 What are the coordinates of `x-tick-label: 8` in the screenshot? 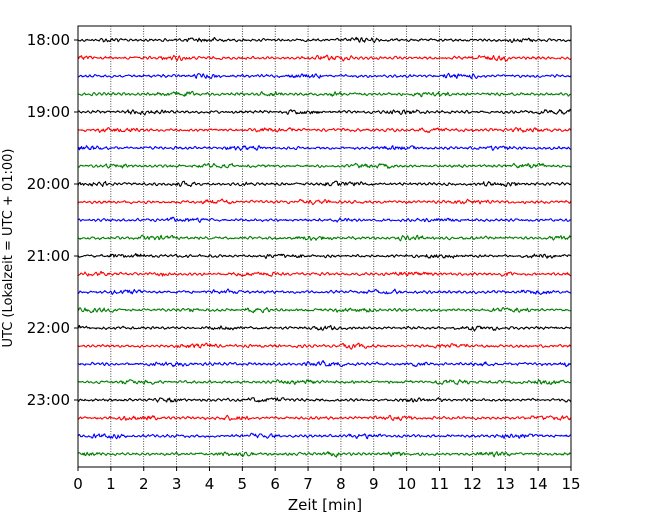 It's located at (341, 484).